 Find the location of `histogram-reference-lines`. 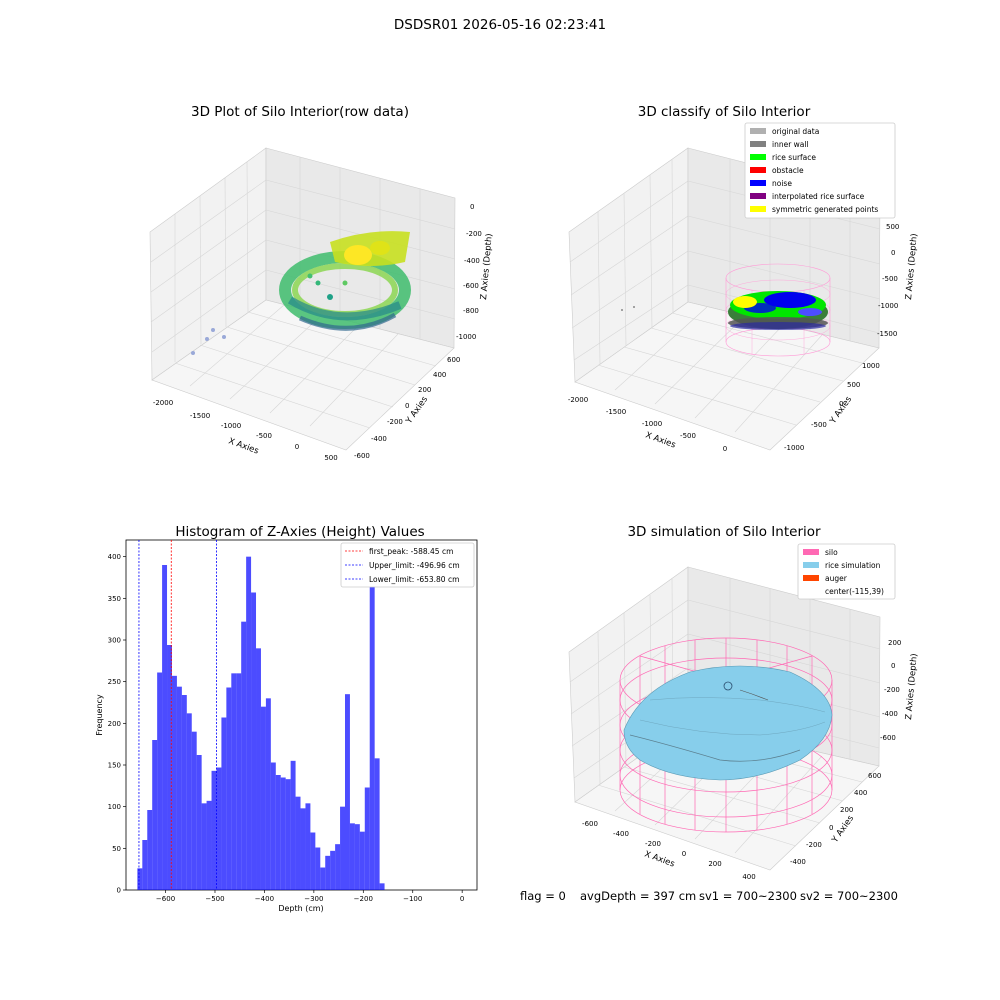

histogram-reference-lines is located at coordinates (177, 715).